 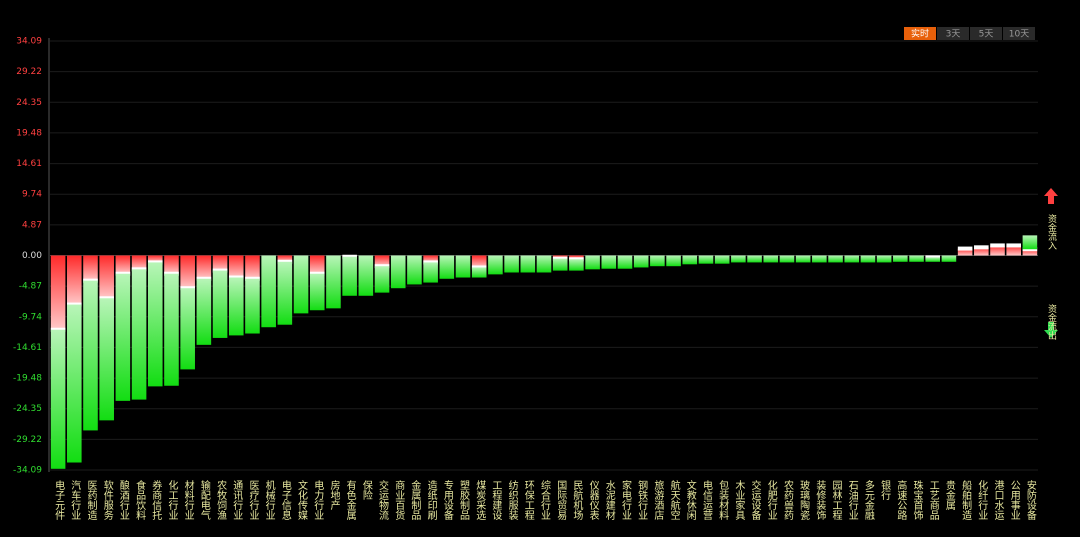 I want to click on x-tick-label: 化纤行业, so click(x=982, y=499).